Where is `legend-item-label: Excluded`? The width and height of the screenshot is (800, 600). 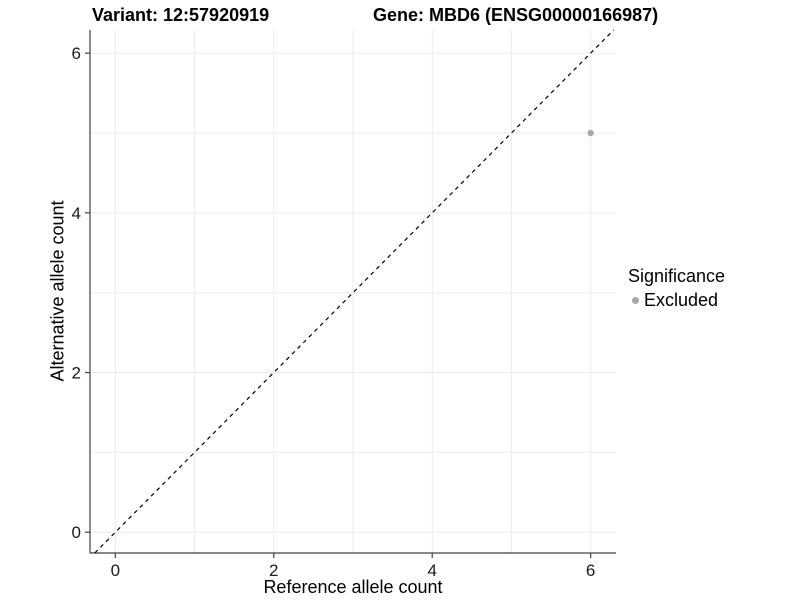
legend-item-label: Excluded is located at coordinates (681, 300).